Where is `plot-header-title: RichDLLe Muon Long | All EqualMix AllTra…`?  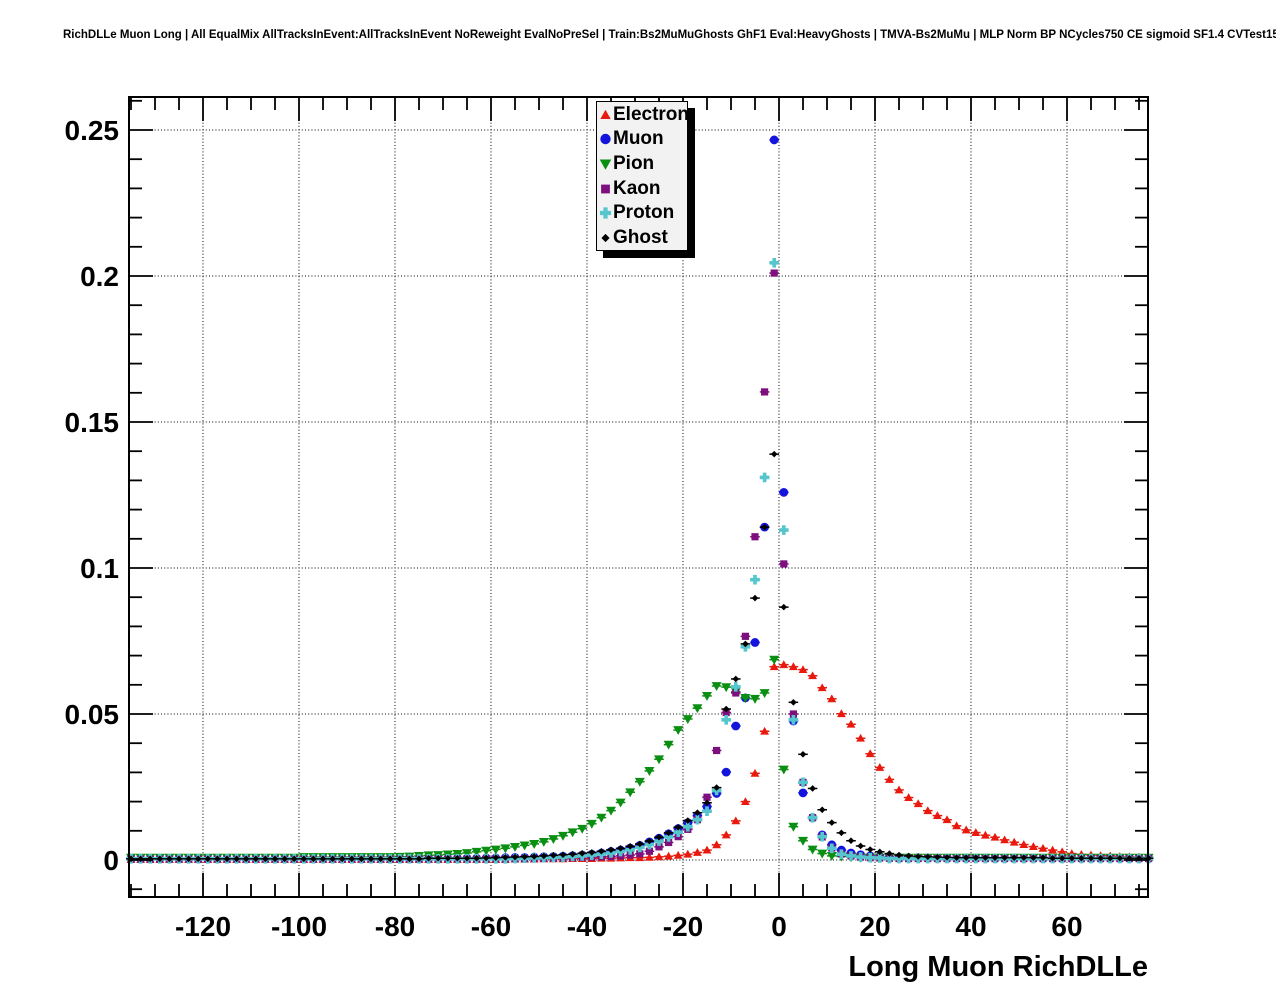 plot-header-title: RichDLLe Muon Long | All EqualMix AllTra… is located at coordinates (669, 35).